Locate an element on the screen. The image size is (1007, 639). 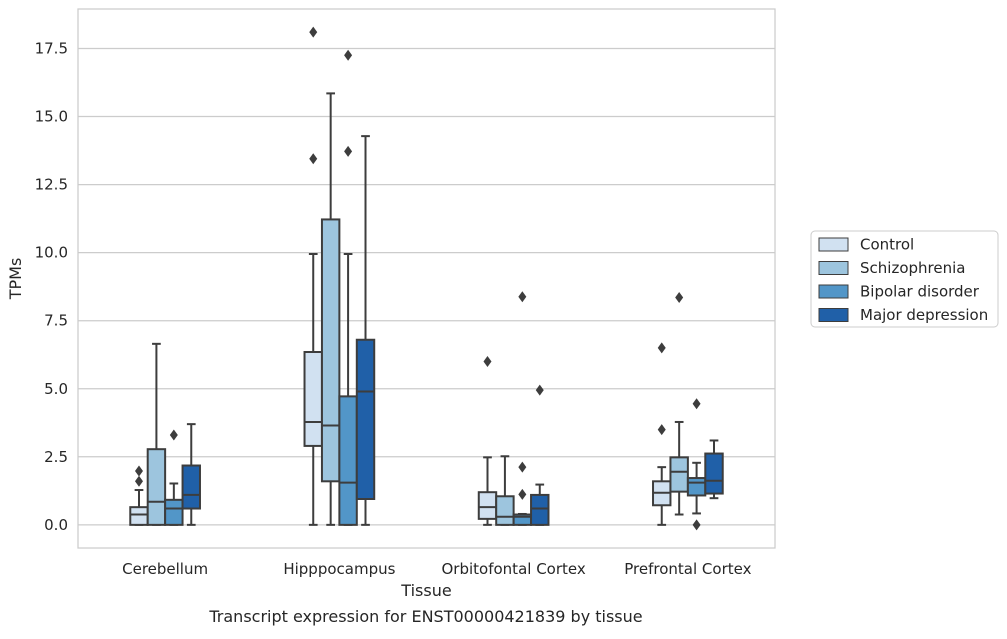
y-tick-label: 2.5 is located at coordinates (56, 457).